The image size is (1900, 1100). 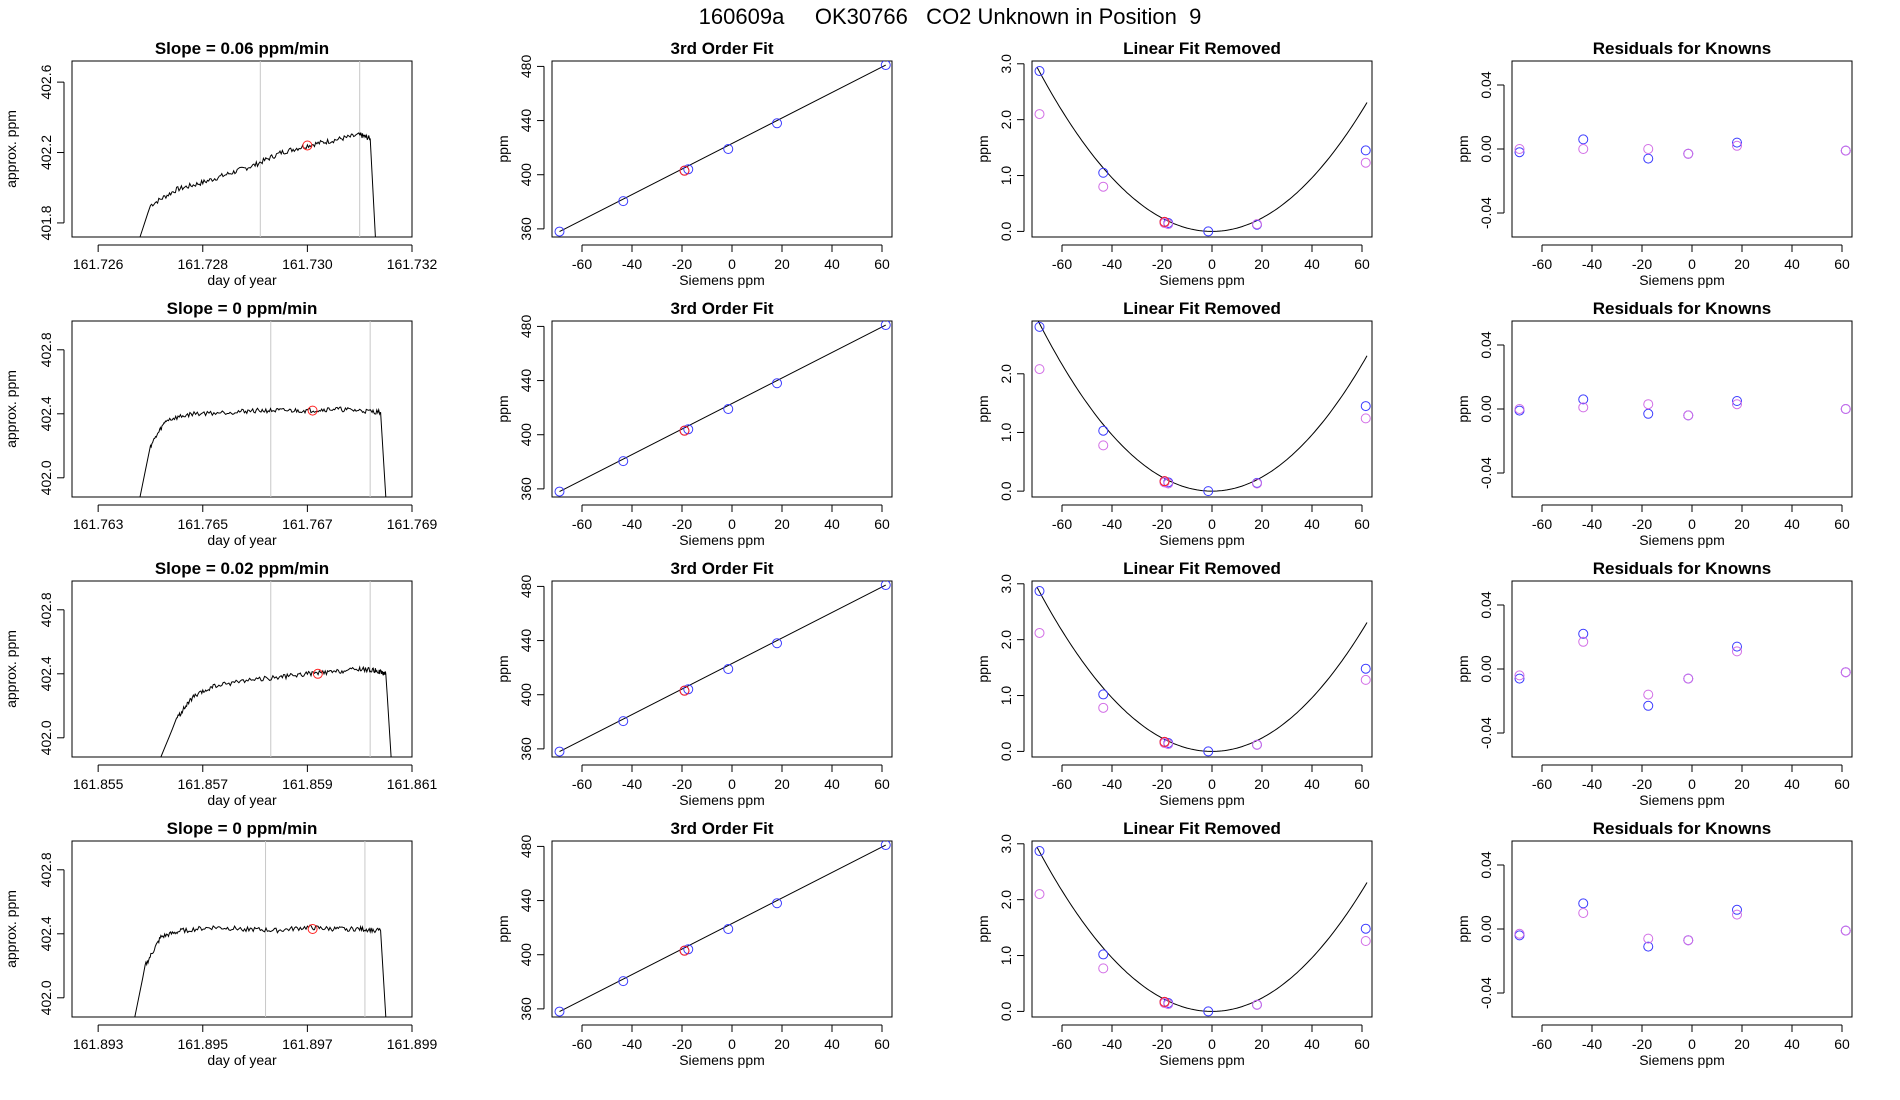 What do you see at coordinates (307, 524) in the screenshot?
I see `x-tick-label: 161.767` at bounding box center [307, 524].